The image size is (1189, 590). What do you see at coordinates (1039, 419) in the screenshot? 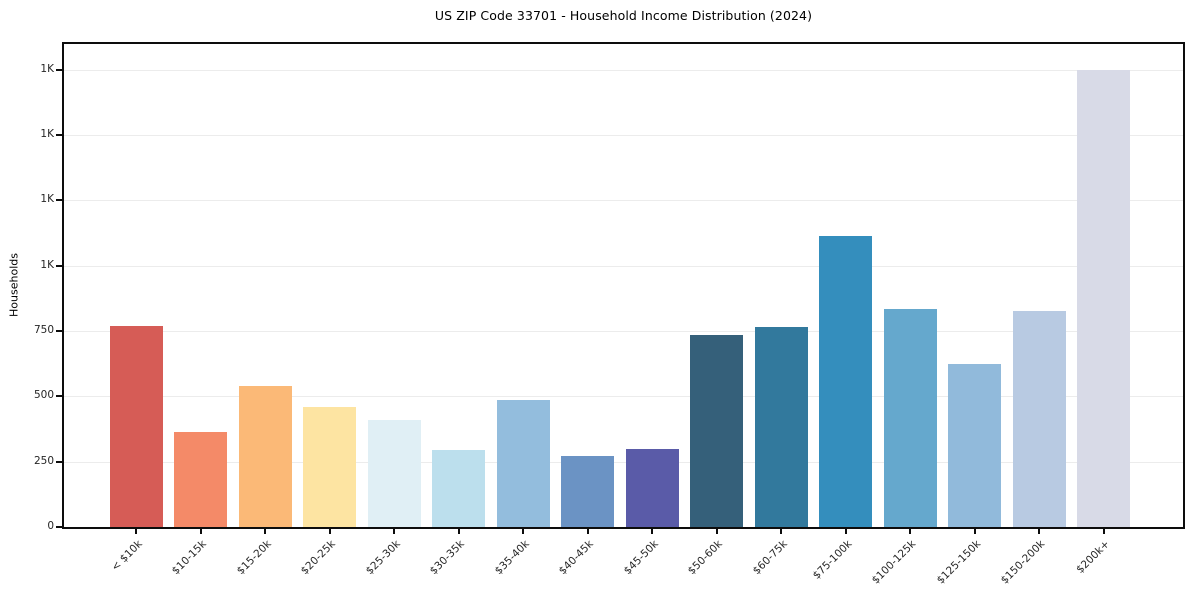
I see `bar-$150-200k` at bounding box center [1039, 419].